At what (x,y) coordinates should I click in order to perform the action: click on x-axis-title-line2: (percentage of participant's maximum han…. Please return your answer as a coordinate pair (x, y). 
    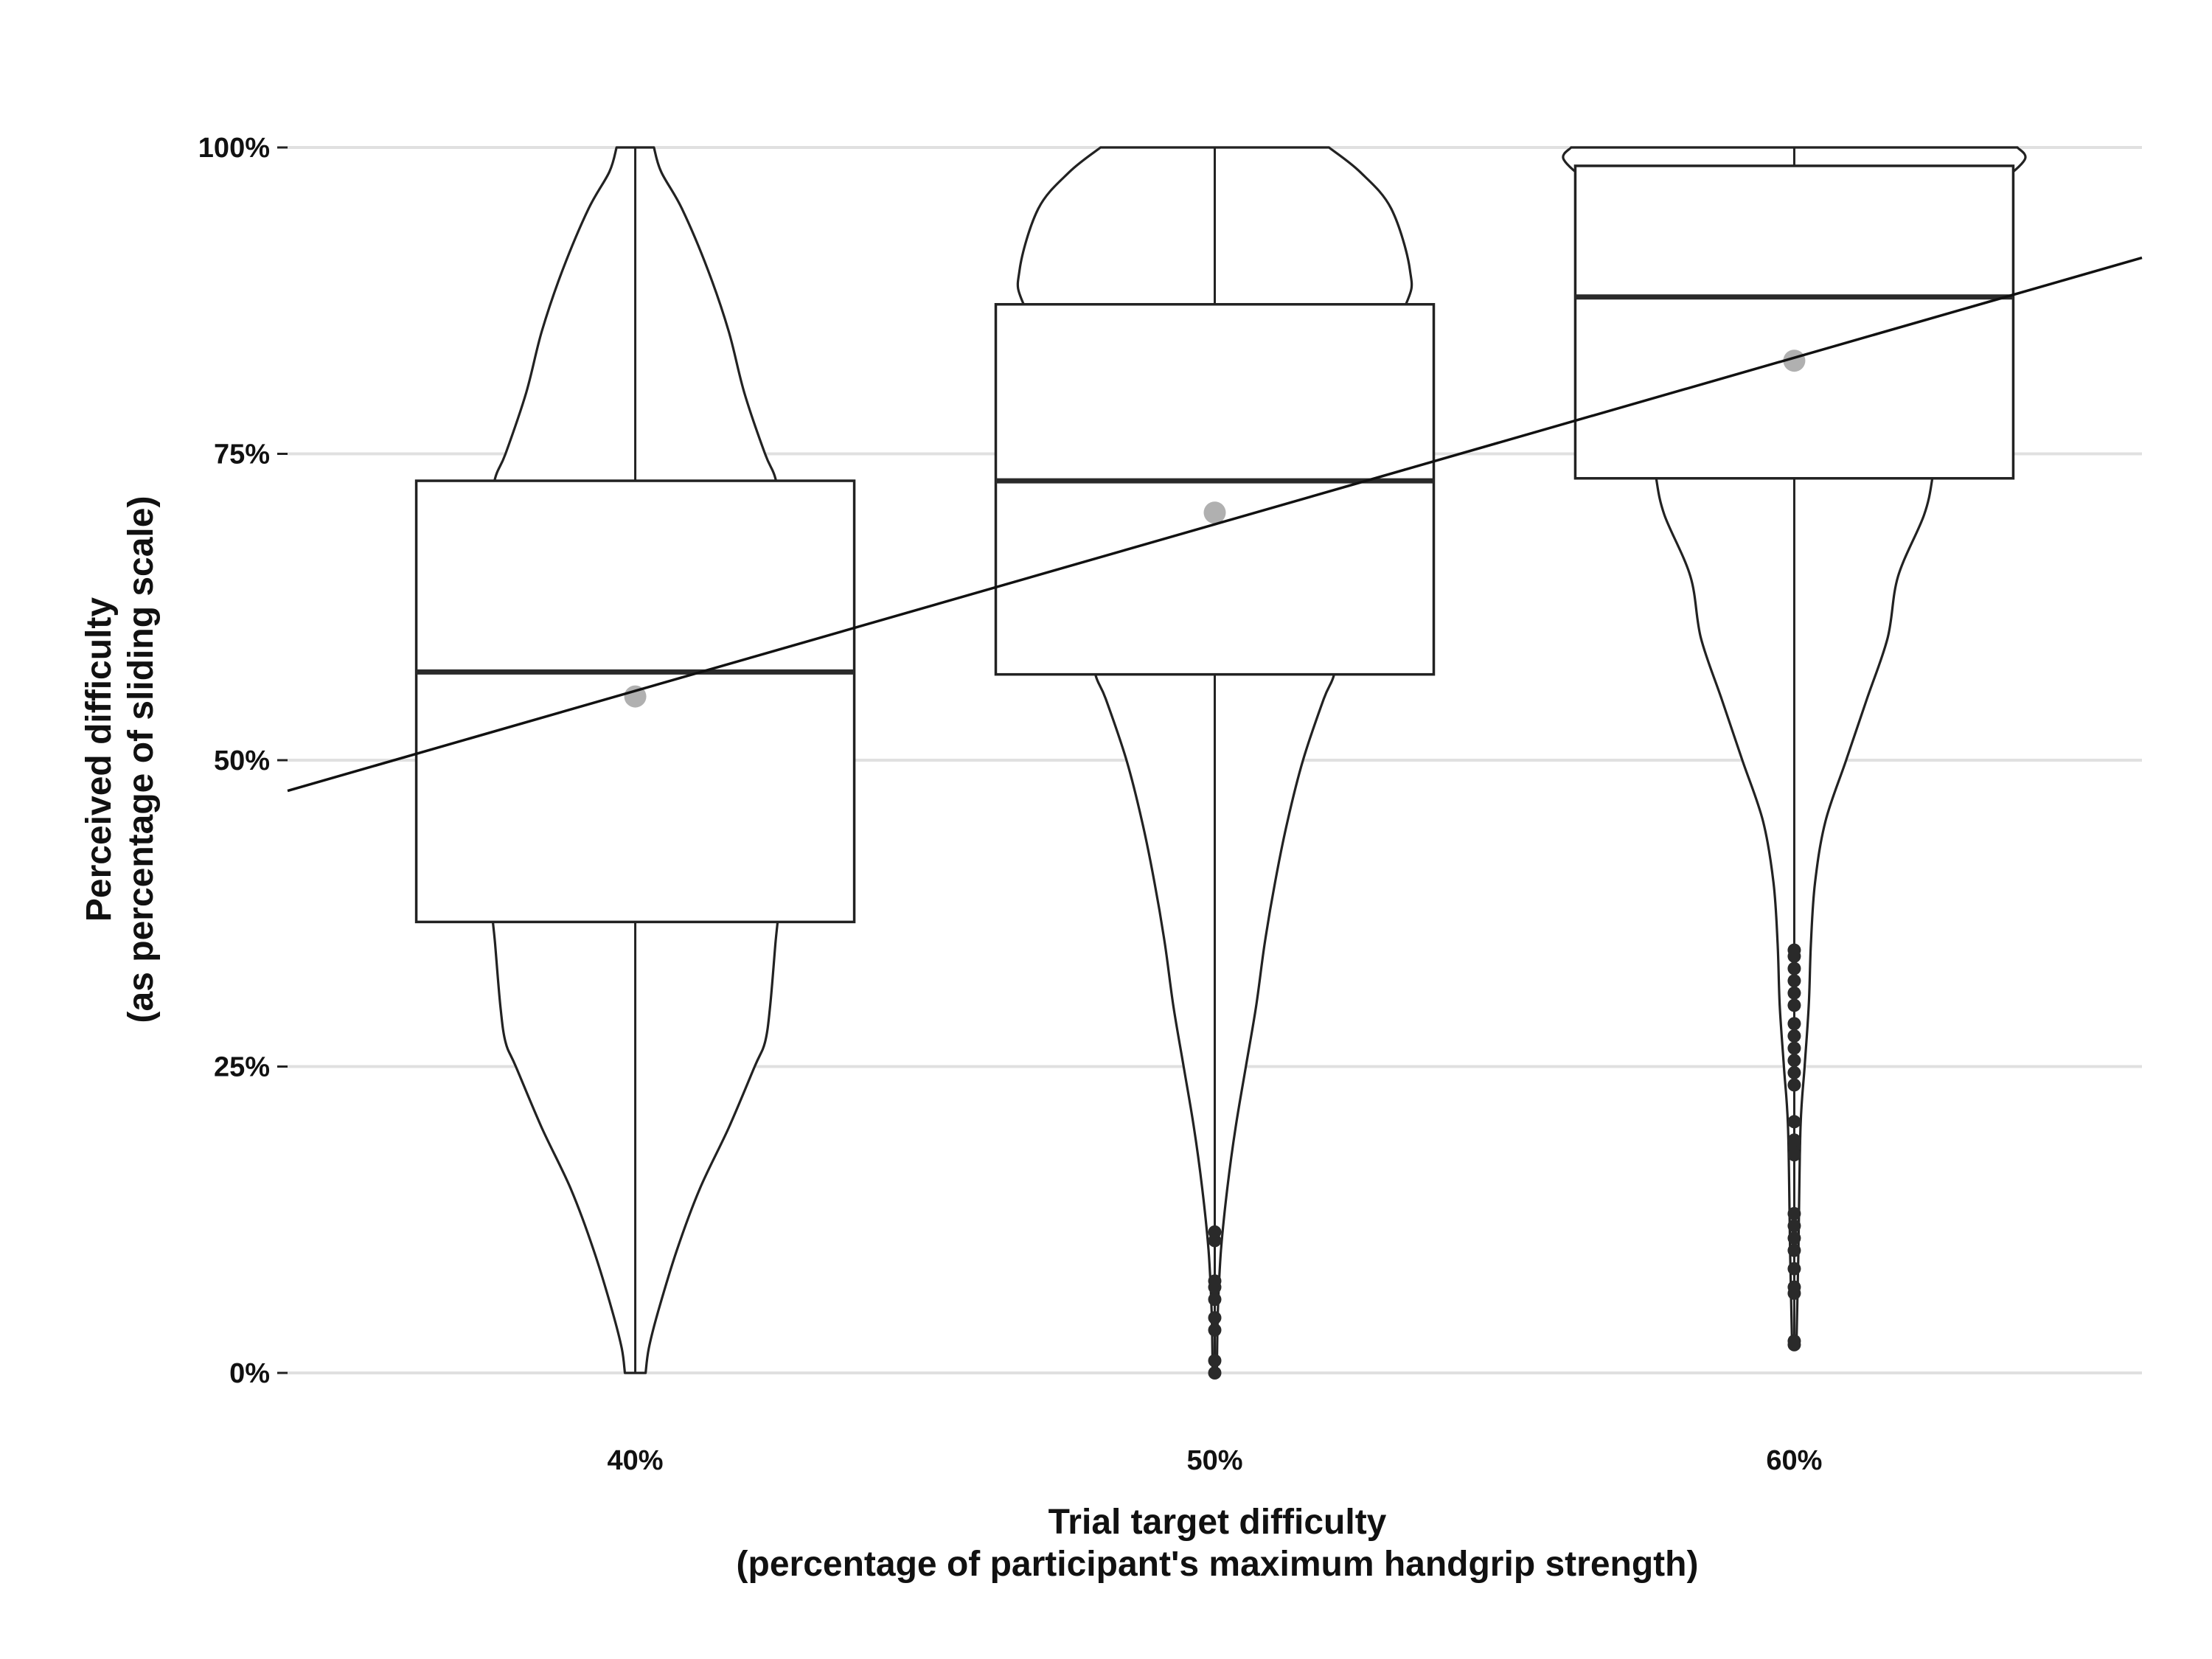
    Looking at the image, I should click on (1218, 1564).